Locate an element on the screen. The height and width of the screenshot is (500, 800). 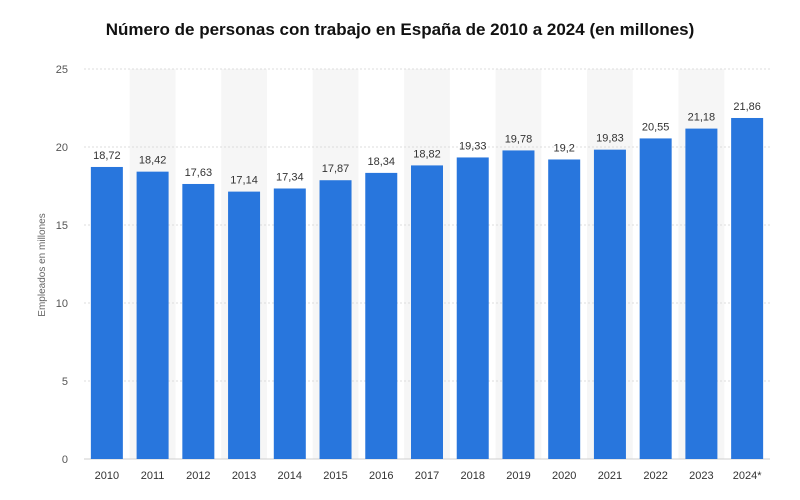
y-tick-label: 20 is located at coordinates (62, 148).